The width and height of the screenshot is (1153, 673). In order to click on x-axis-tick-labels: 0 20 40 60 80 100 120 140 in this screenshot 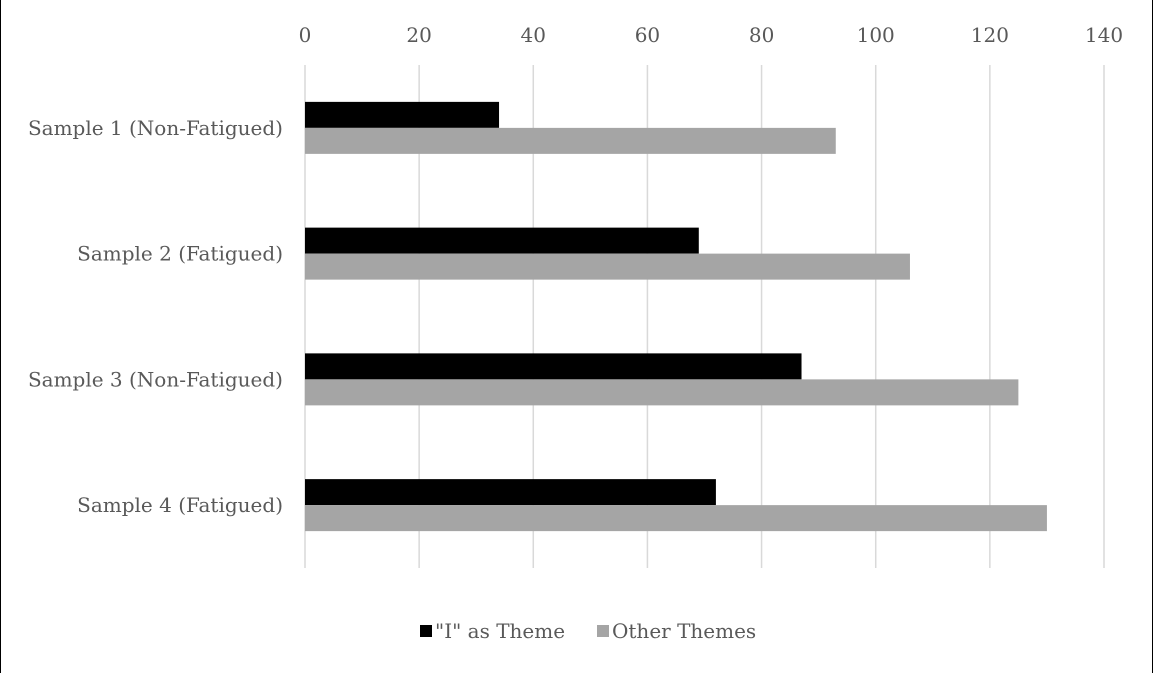, I will do `click(711, 35)`.